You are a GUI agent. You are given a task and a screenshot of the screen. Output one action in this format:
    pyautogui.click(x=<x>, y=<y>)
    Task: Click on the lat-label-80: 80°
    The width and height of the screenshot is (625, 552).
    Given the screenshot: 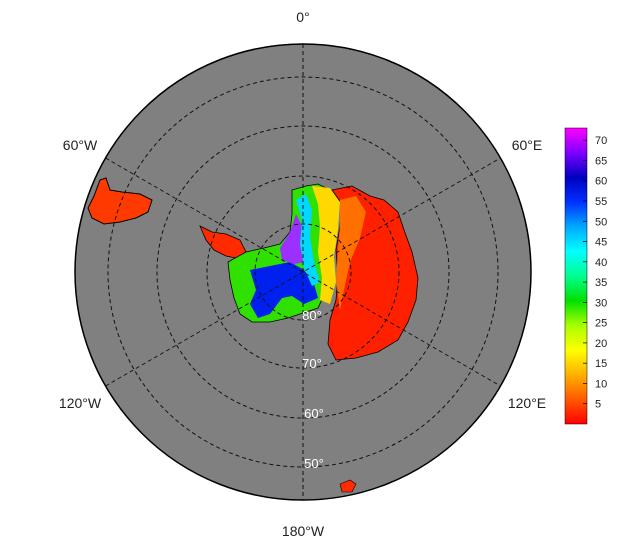 What is the action you would take?
    pyautogui.click(x=312, y=315)
    